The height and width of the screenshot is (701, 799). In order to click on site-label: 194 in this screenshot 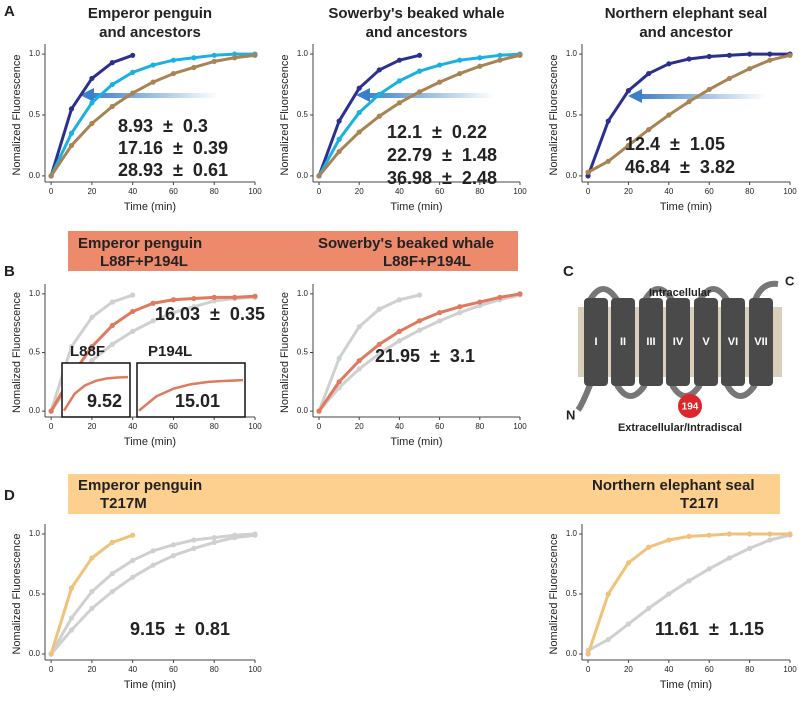, I will do `click(690, 407)`.